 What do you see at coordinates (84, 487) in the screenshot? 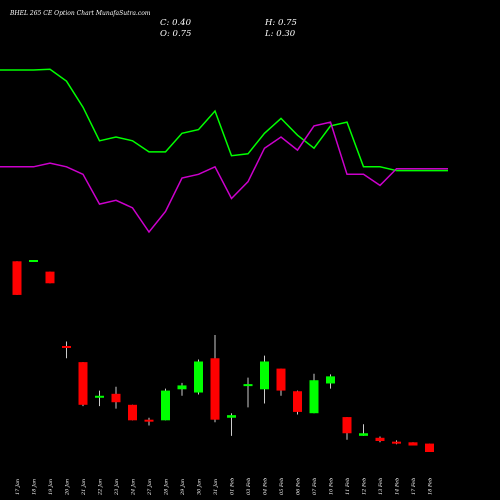
I see `x-tick-label: 21 Jan` at bounding box center [84, 487].